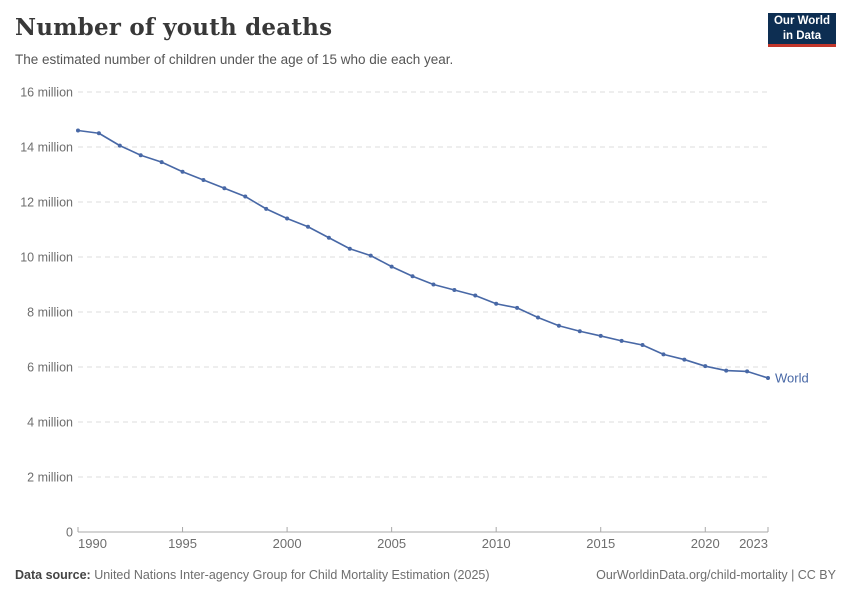  What do you see at coordinates (46, 258) in the screenshot?
I see `y-axis-label: 10 million` at bounding box center [46, 258].